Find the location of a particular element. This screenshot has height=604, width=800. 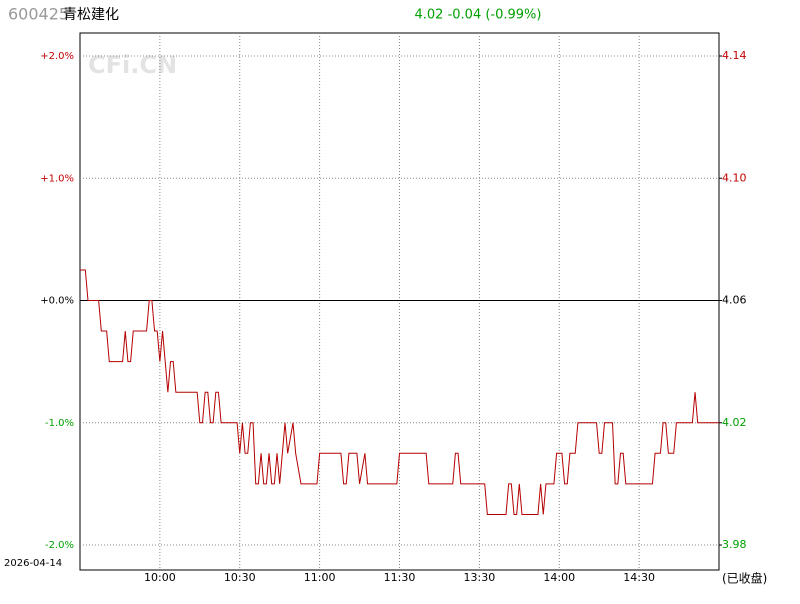

y-tick-label: 4.14 is located at coordinates (734, 55).